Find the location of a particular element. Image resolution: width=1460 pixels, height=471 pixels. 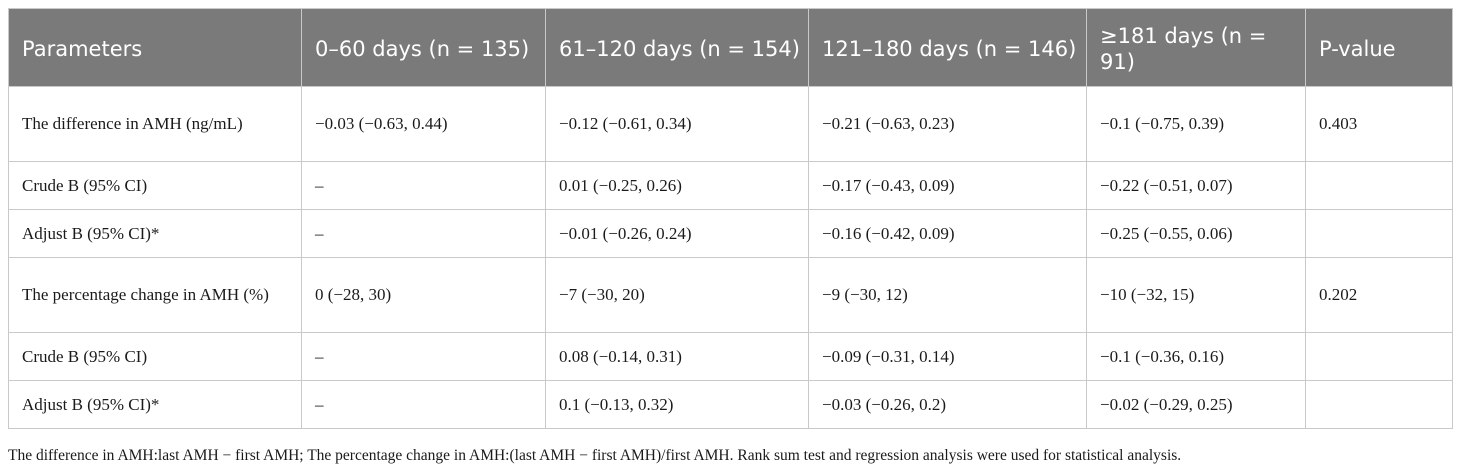

table-cell: −0.03 (−0.26, 0.2) is located at coordinates (947, 404).